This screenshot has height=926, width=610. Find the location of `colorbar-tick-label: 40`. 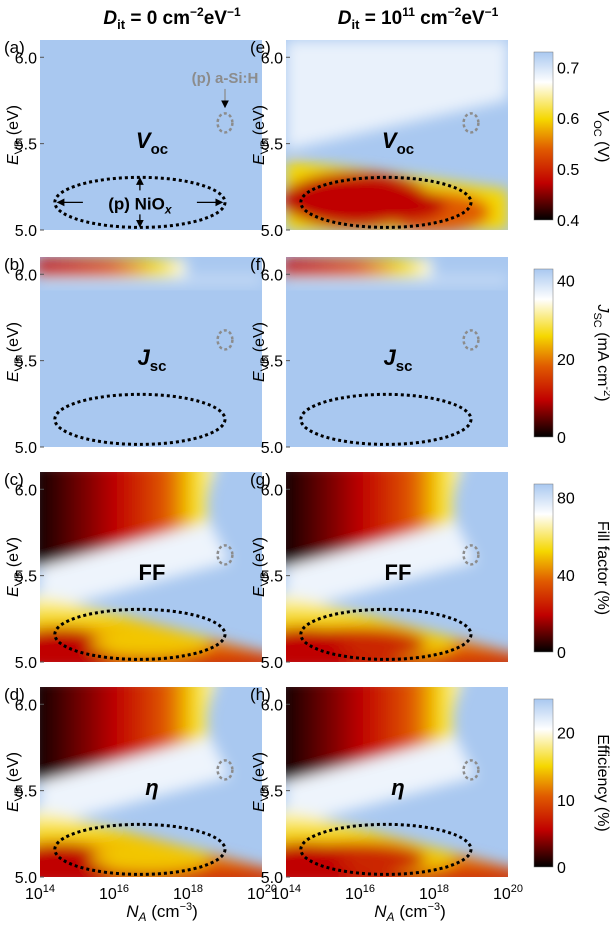

colorbar-tick-label: 40 is located at coordinates (566, 576).